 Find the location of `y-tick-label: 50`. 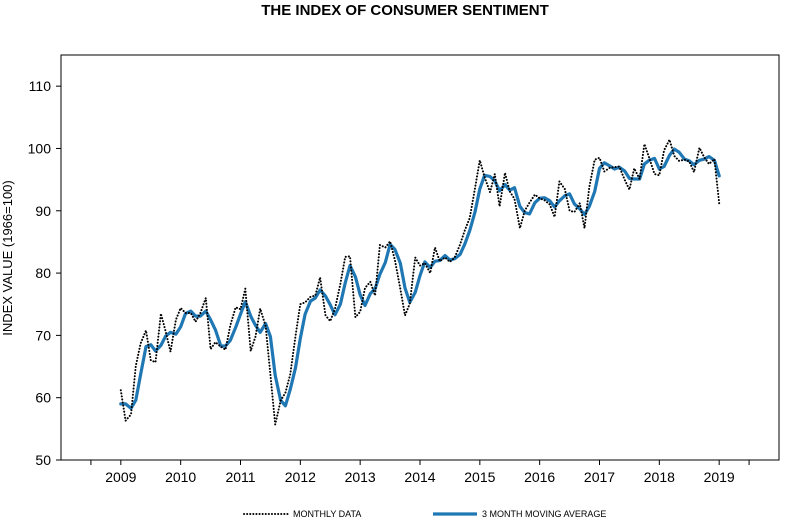

y-tick-label: 50 is located at coordinates (43, 460).